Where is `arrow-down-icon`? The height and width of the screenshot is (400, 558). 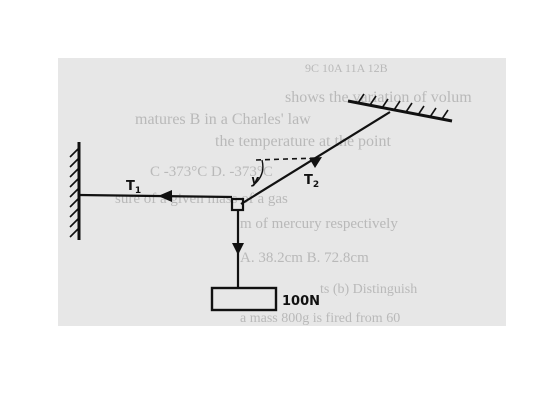
arrow-down-icon is located at coordinates (238, 249).